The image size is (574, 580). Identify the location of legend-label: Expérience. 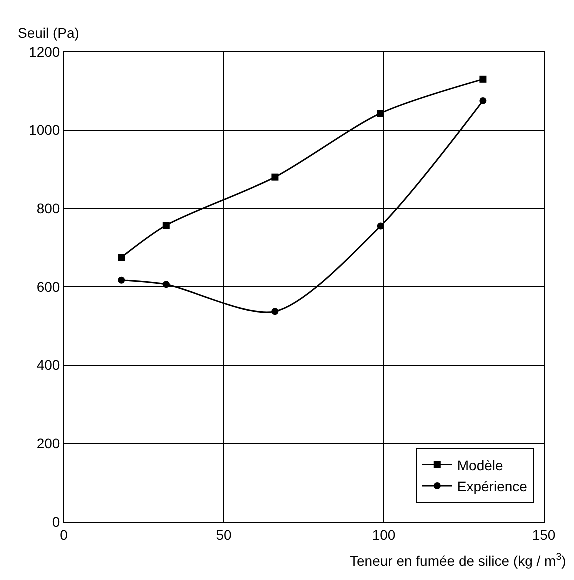
(492, 486).